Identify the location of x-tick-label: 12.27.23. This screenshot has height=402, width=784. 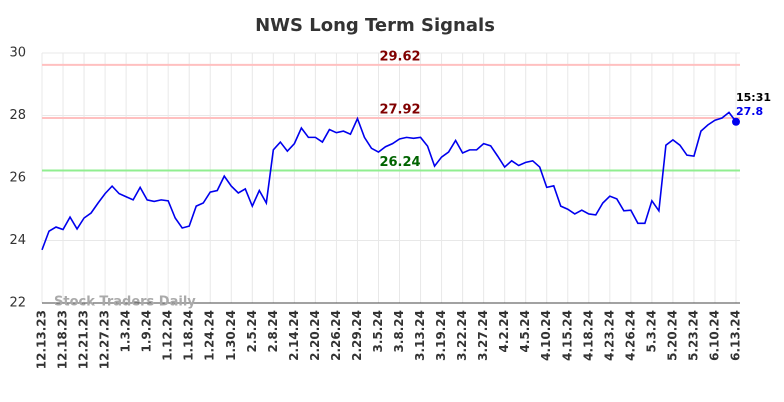
(105, 339).